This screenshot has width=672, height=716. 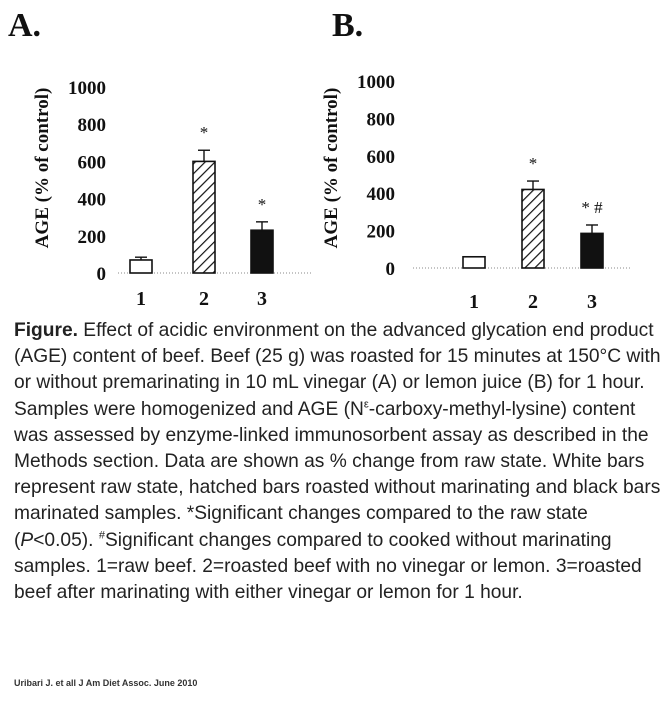 I want to click on caption-p-symbol: P, so click(x=27, y=540).